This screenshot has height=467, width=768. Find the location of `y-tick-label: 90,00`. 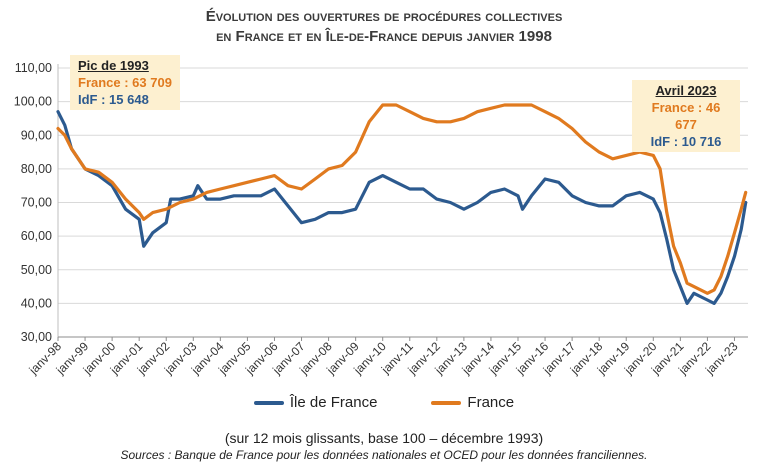

y-tick-label: 90,00 is located at coordinates (36, 135).